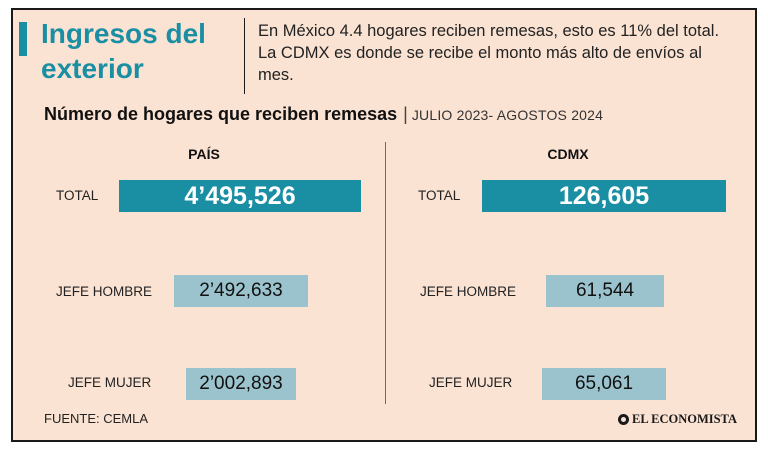 The height and width of the screenshot is (450, 768). Describe the element at coordinates (604, 384) in the screenshot. I see `bar-cdmx-jefe-mujer: 65,061` at that location.